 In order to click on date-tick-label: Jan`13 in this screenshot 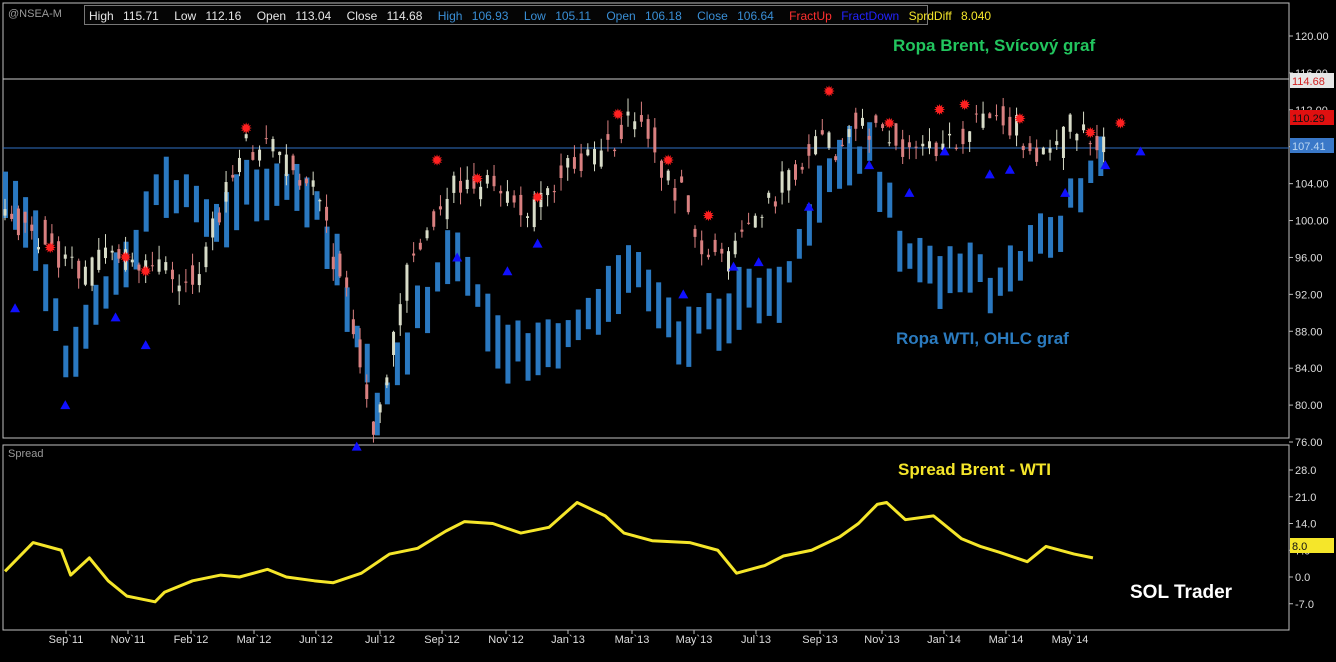, I will do `click(568, 640)`.